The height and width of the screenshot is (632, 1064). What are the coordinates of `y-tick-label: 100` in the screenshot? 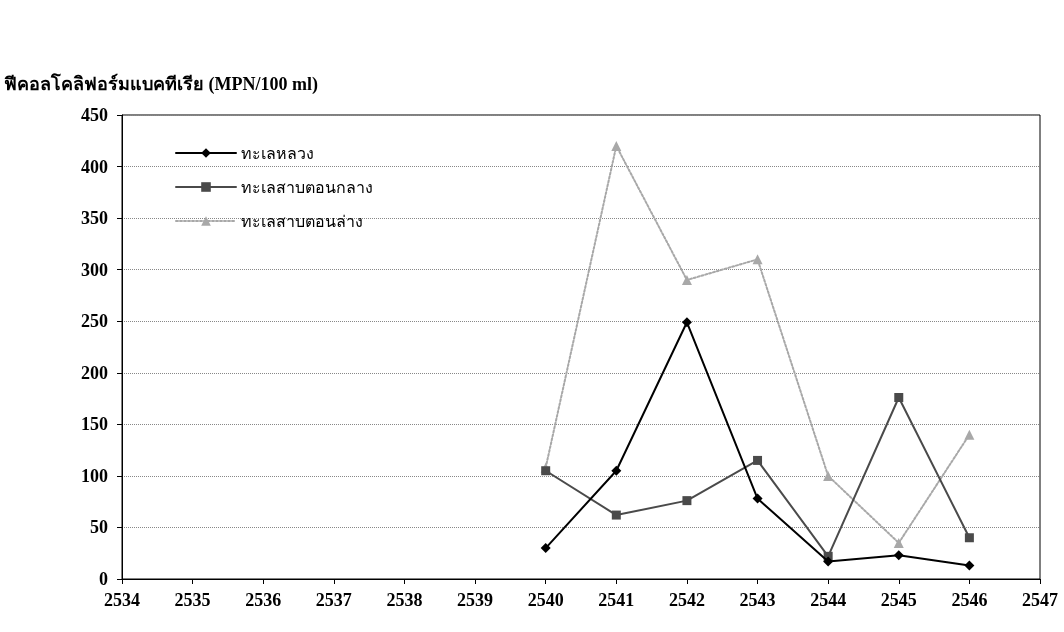 It's located at (94, 475).